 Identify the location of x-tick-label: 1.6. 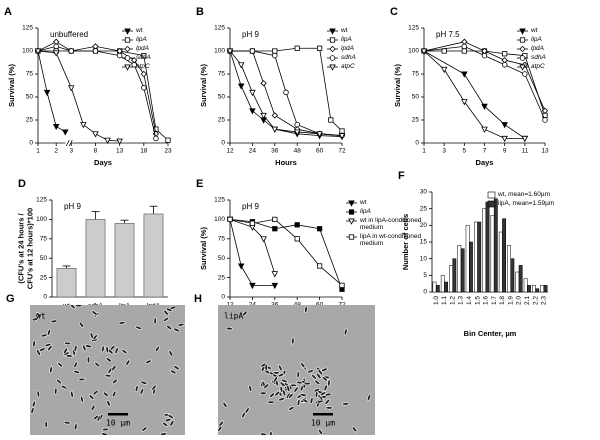
(486, 300).